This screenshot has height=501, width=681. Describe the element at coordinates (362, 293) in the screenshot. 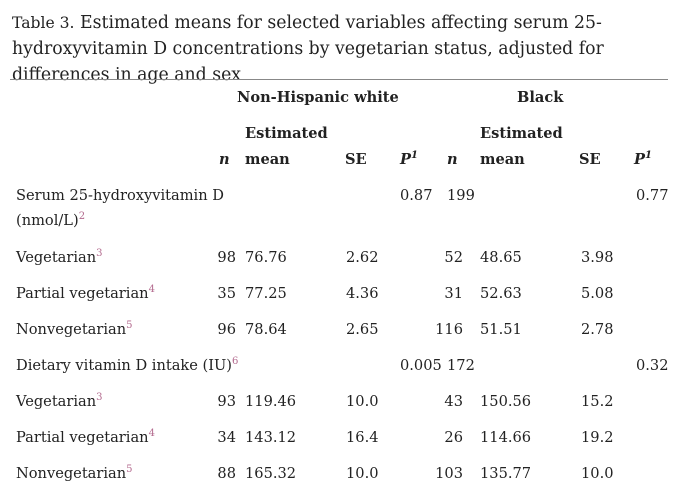

I see `cell-white-se: 4.36` at that location.